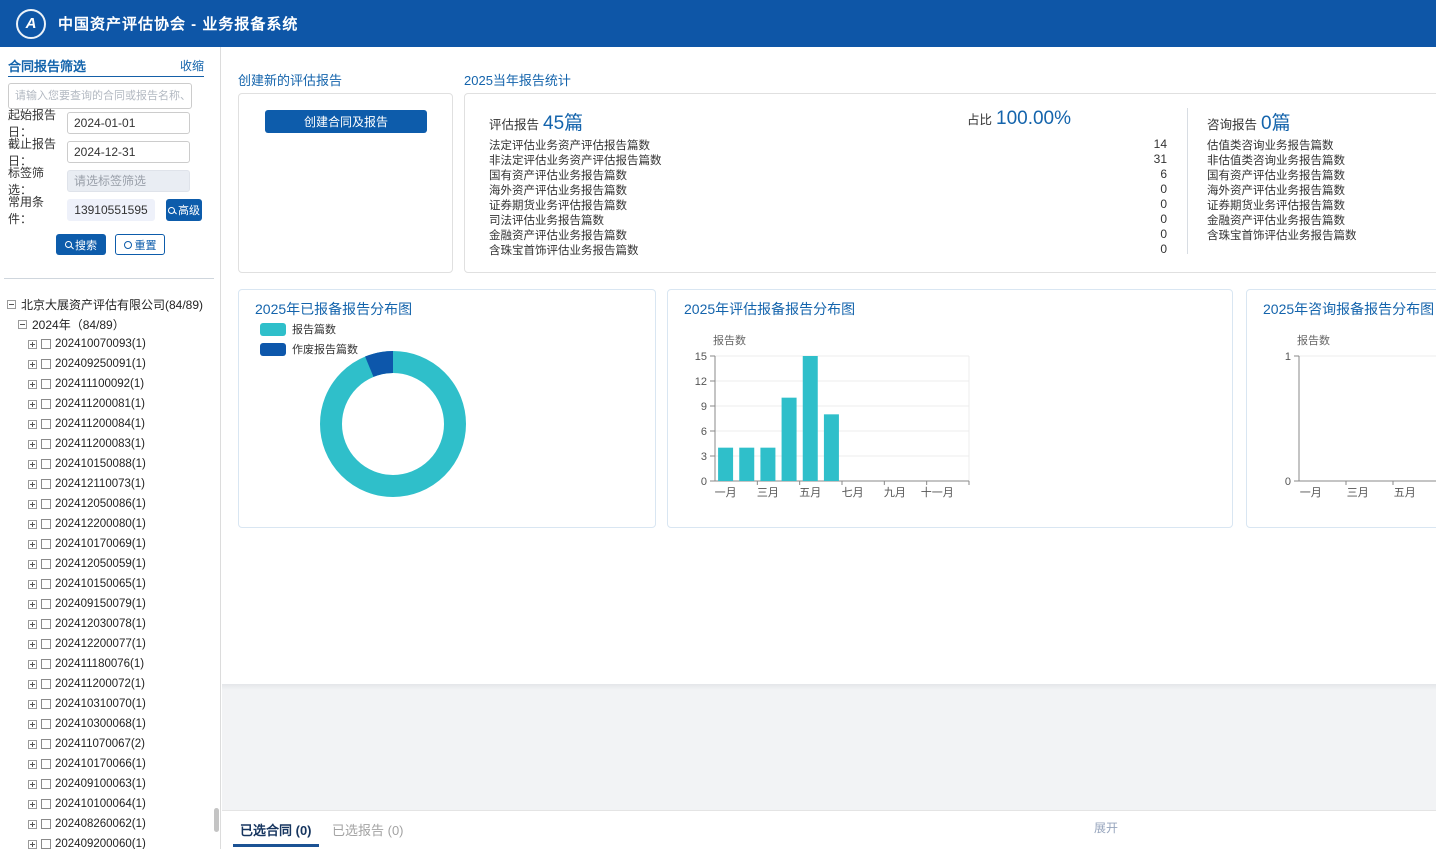 The image size is (1436, 849). What do you see at coordinates (107, 584) in the screenshot?
I see `tree-contract-node: 202410150065(1)` at bounding box center [107, 584].